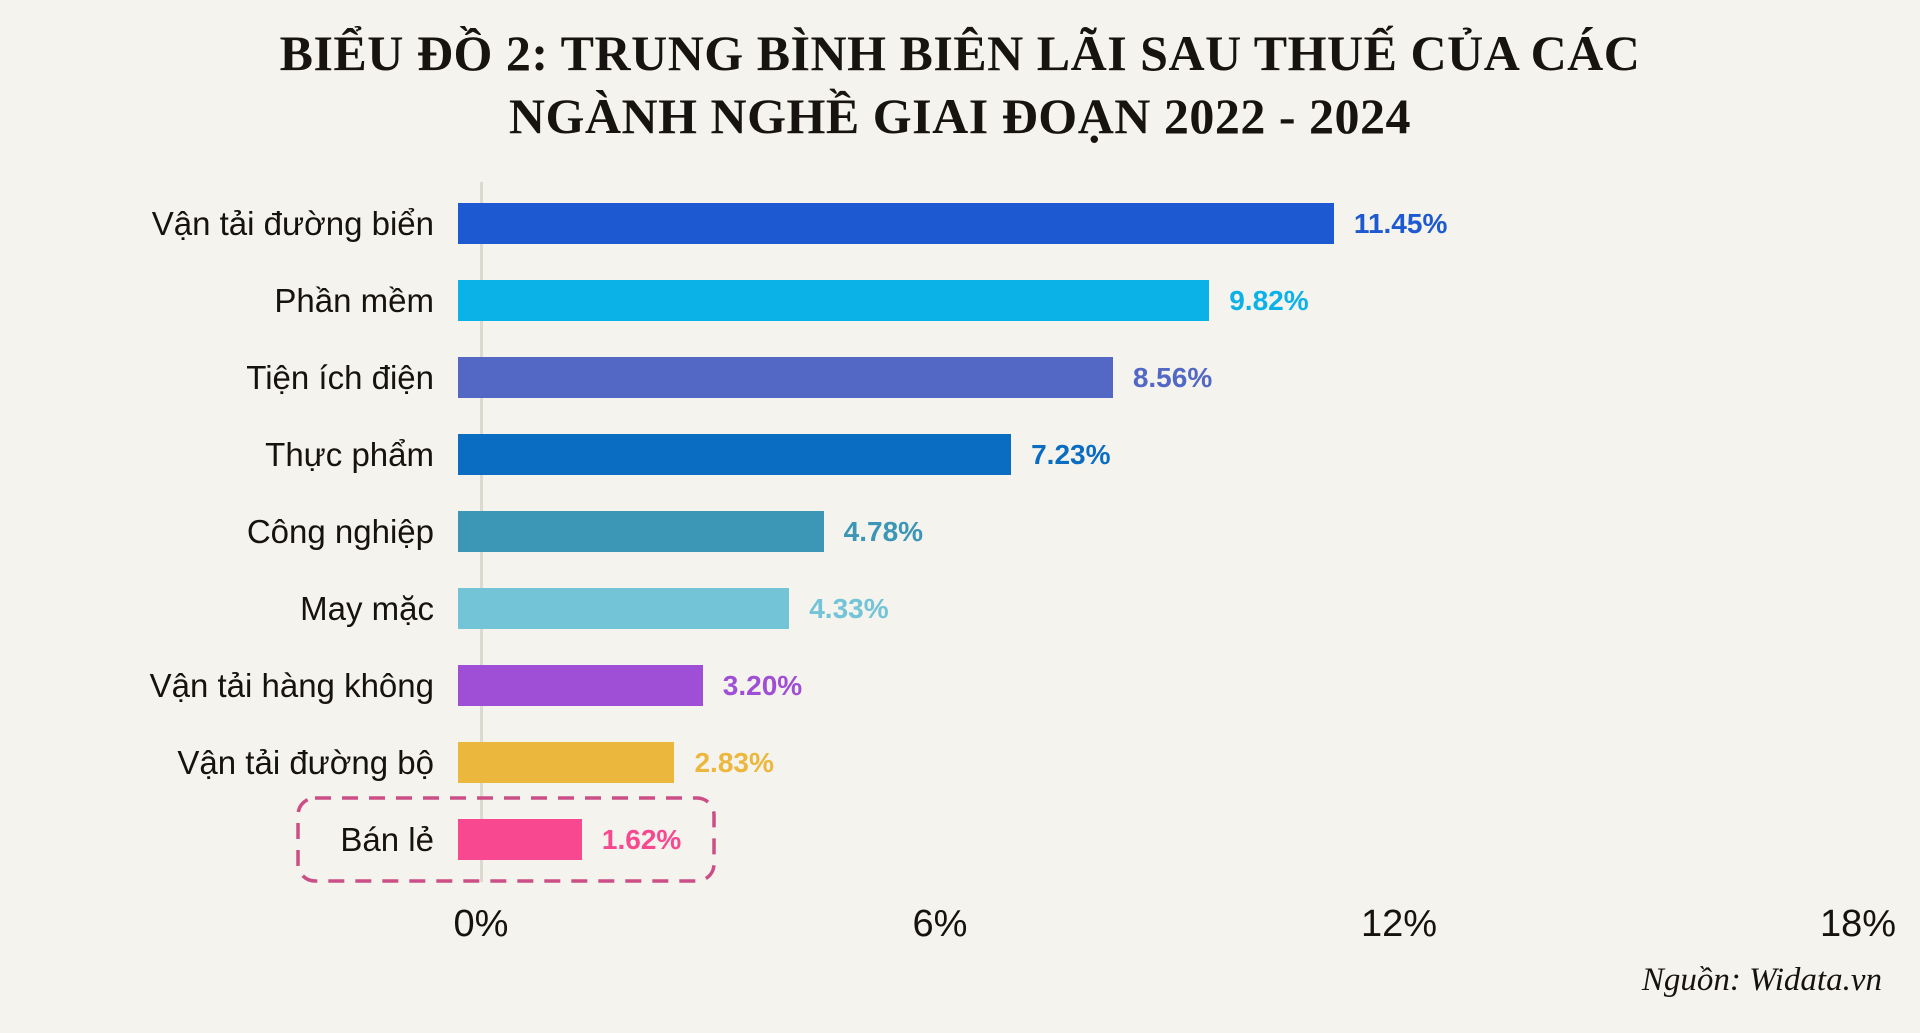  Describe the element at coordinates (1399, 924) in the screenshot. I see `x-tick-label: 12%` at that location.